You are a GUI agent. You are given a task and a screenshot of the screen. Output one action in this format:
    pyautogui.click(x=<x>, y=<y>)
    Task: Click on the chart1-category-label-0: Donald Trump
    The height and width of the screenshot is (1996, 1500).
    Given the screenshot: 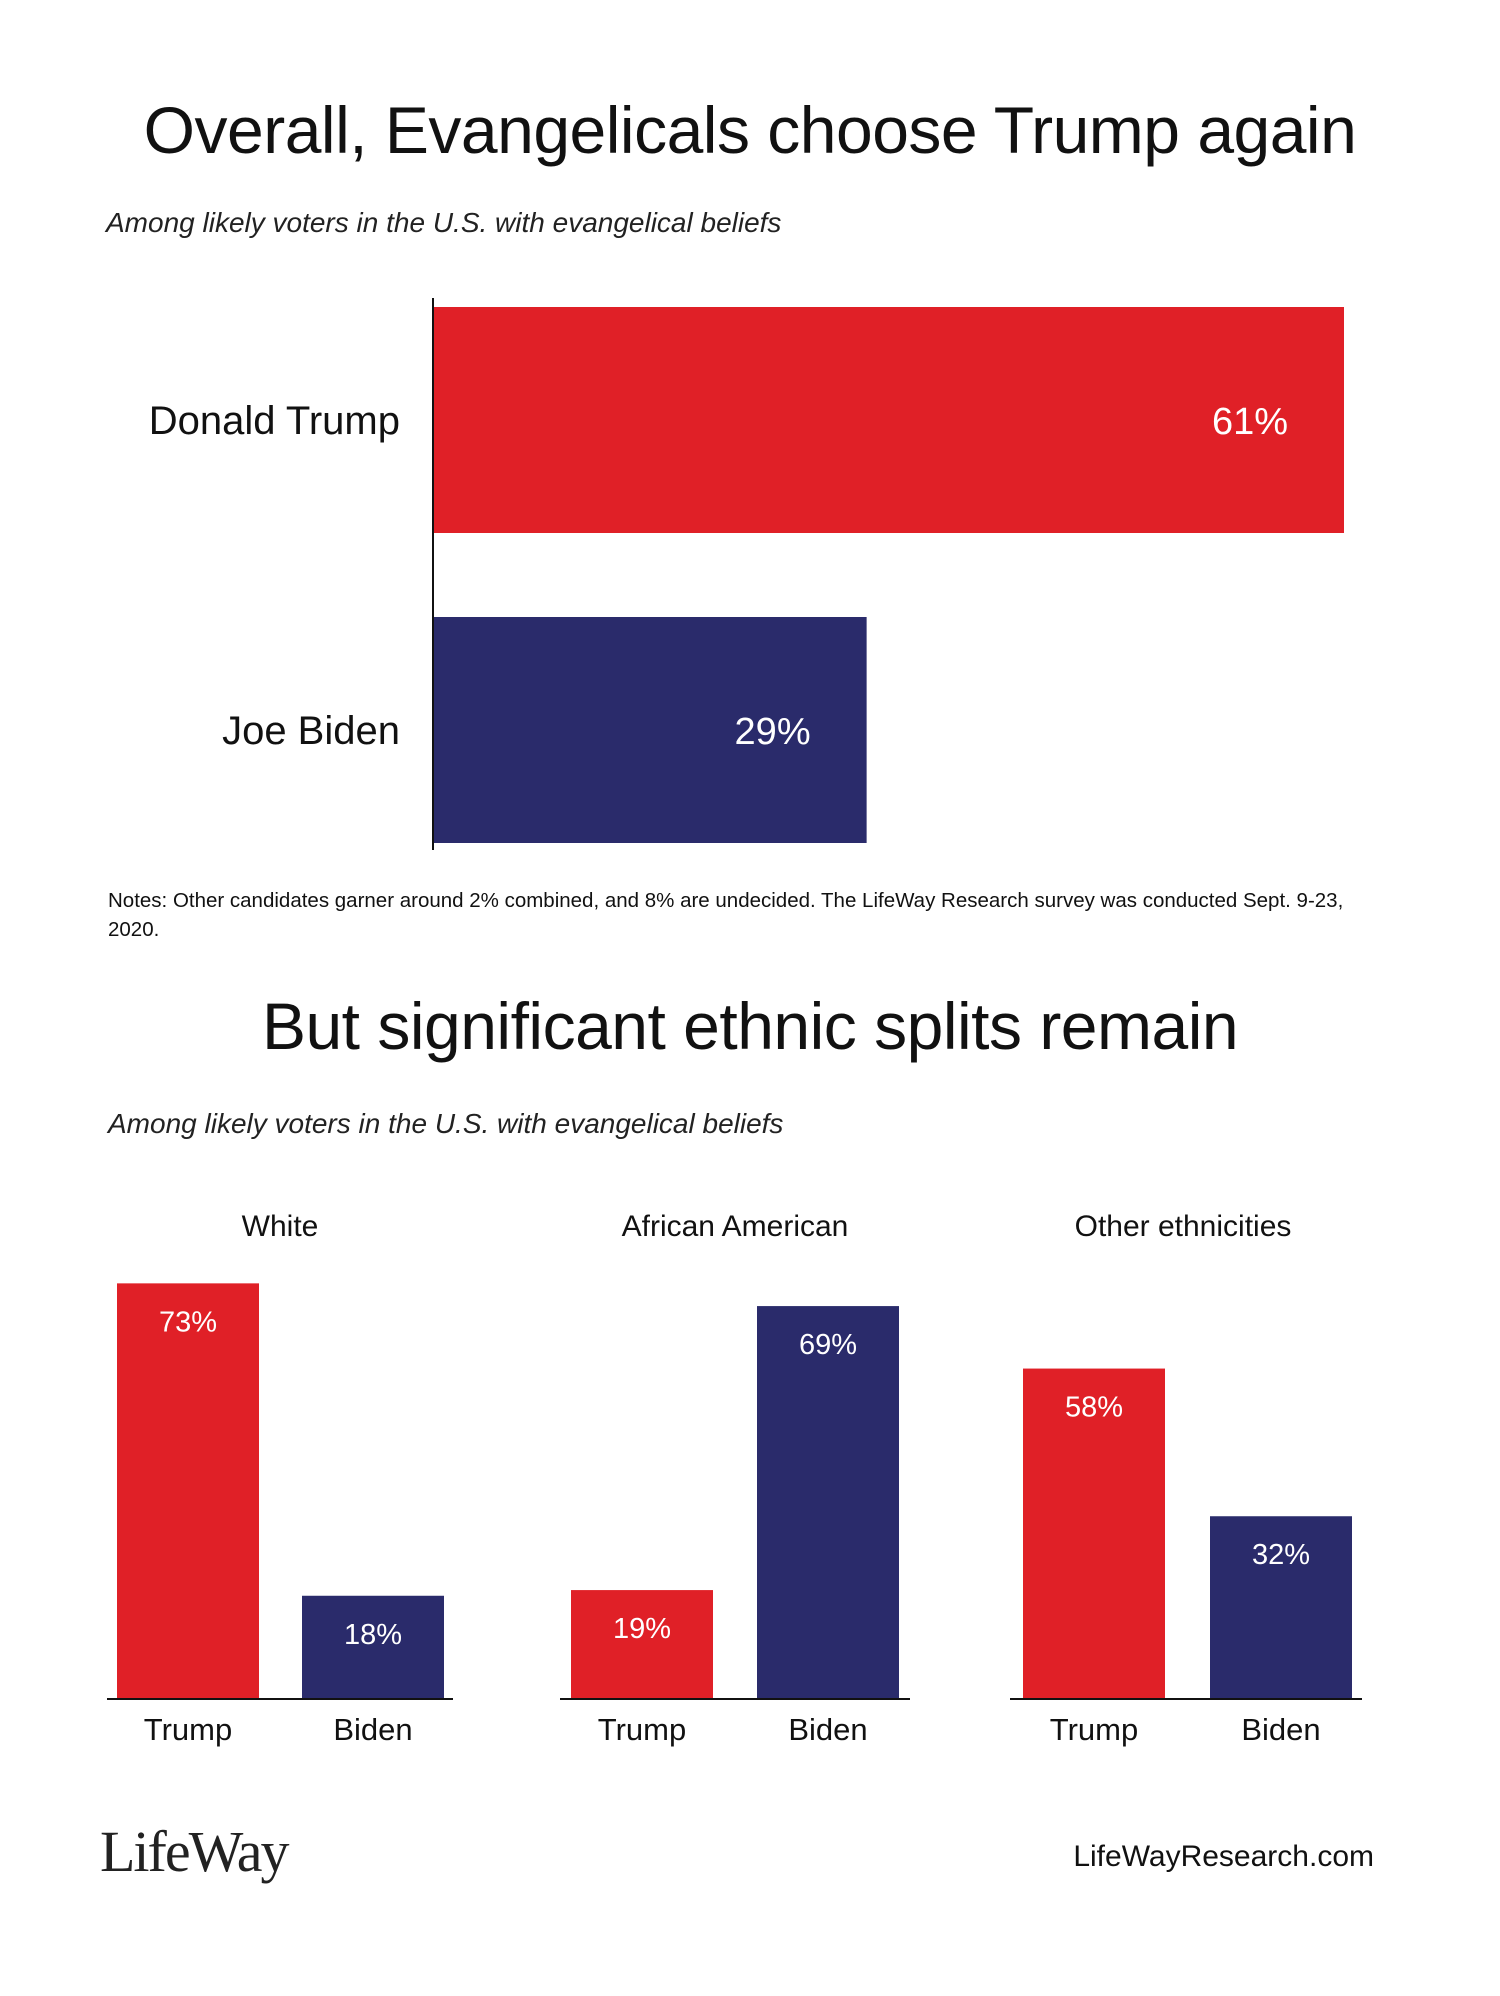 What is the action you would take?
    pyautogui.click(x=274, y=421)
    